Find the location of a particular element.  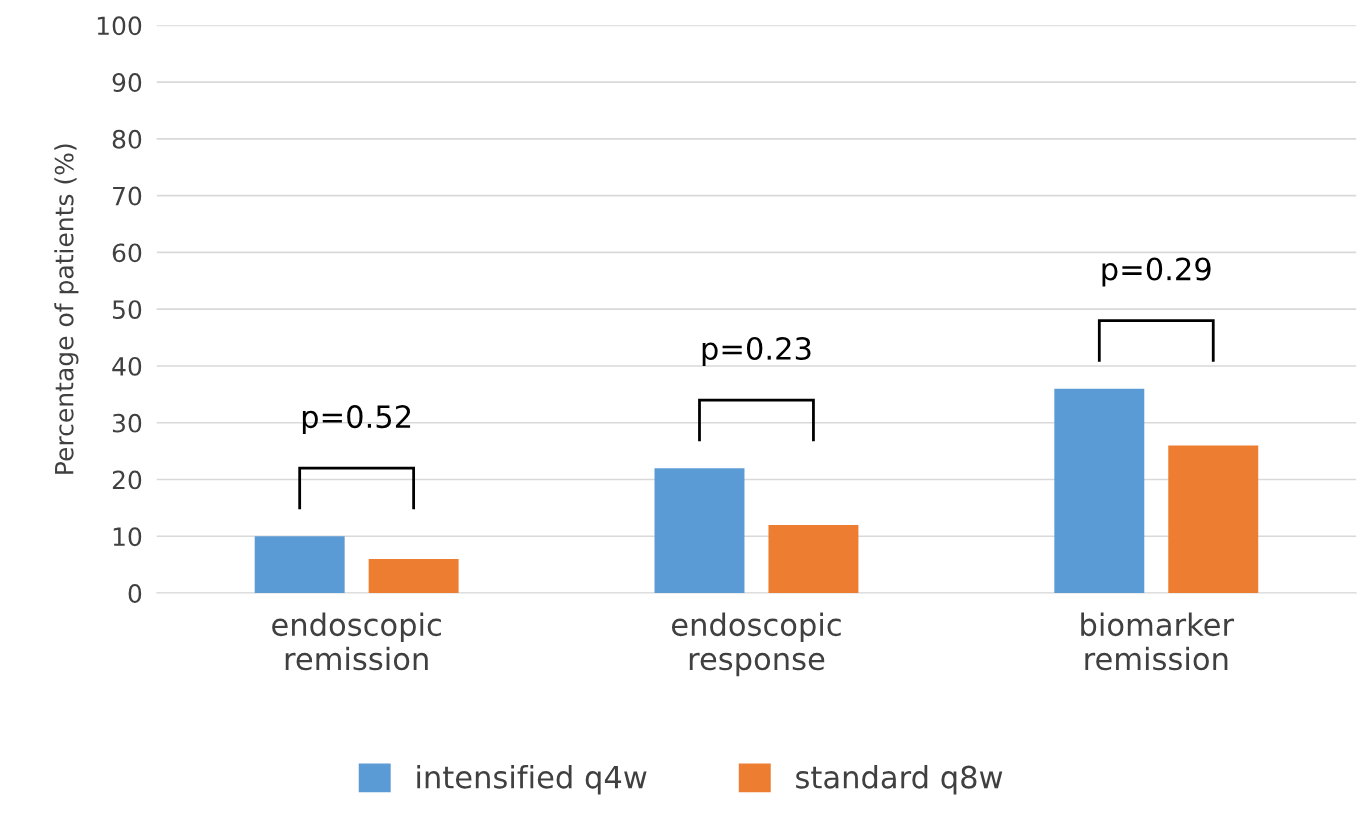

y-tick-label: 60 is located at coordinates (127, 253).